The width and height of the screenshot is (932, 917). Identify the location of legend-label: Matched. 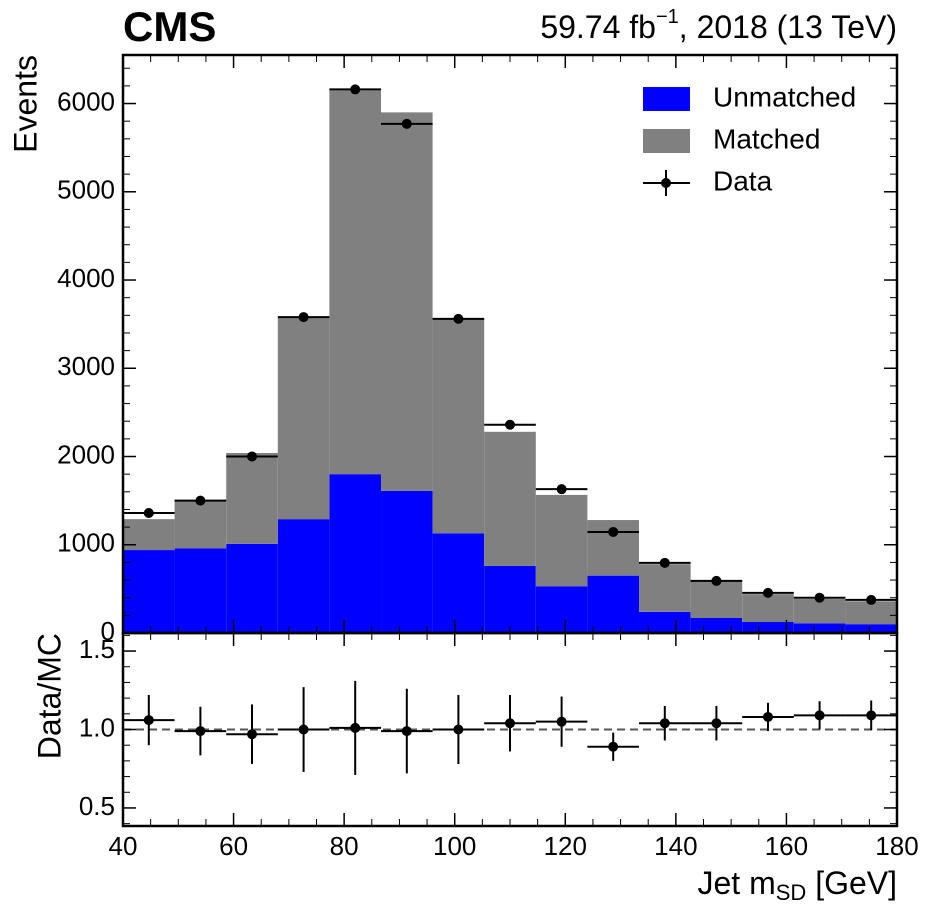
(766, 138).